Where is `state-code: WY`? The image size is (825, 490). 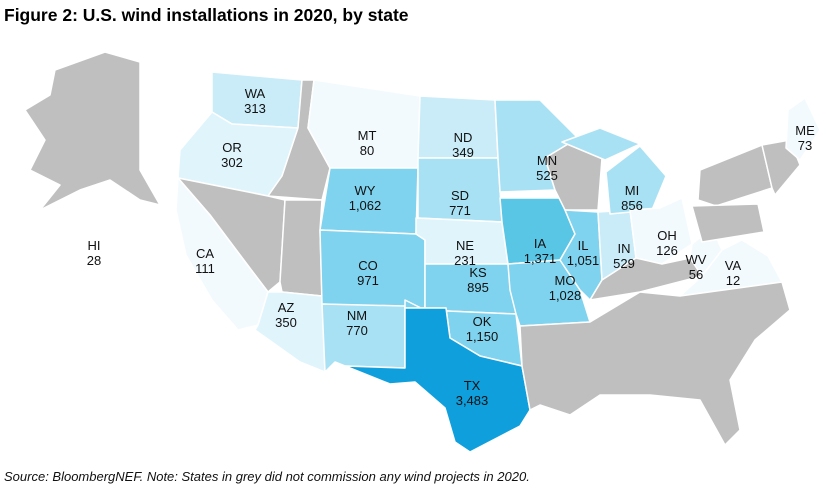 state-code: WY is located at coordinates (365, 190).